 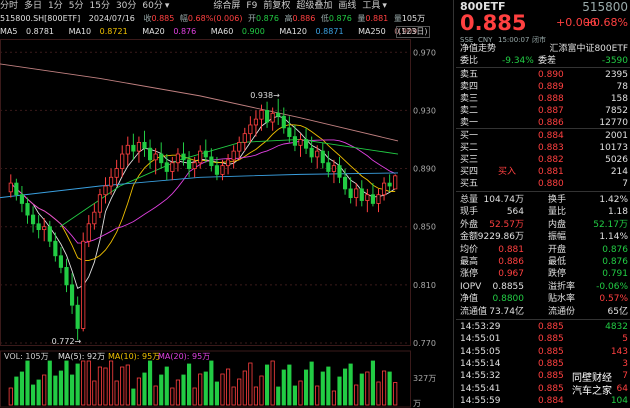 What do you see at coordinates (622, 87) in the screenshot?
I see `ask-volume: 78` at bounding box center [622, 87].